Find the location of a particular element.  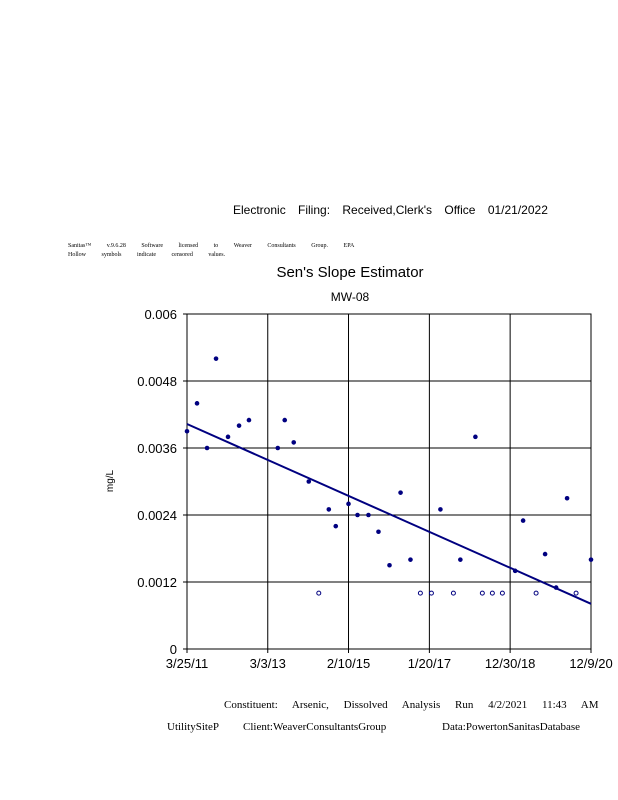

y-tick-label: 0.0024 is located at coordinates (157, 515).